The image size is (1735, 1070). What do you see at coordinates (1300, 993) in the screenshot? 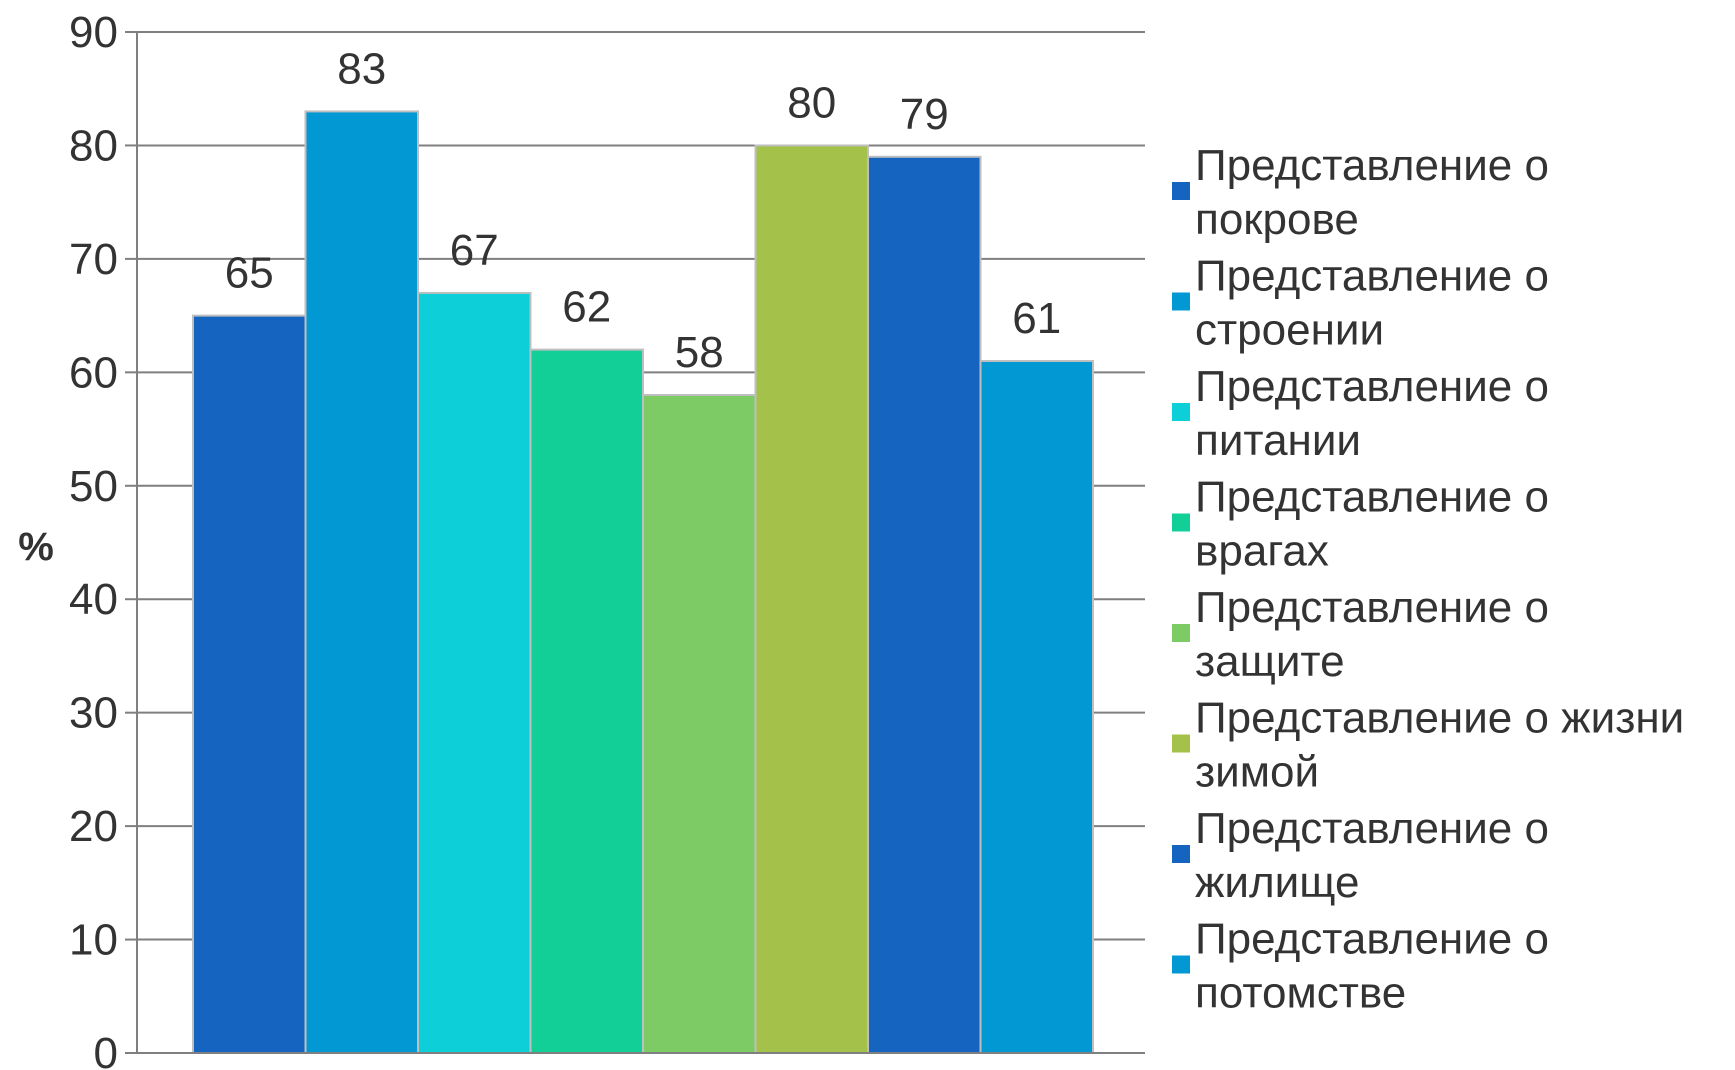
I see `legend-label: потомстве` at bounding box center [1300, 993].